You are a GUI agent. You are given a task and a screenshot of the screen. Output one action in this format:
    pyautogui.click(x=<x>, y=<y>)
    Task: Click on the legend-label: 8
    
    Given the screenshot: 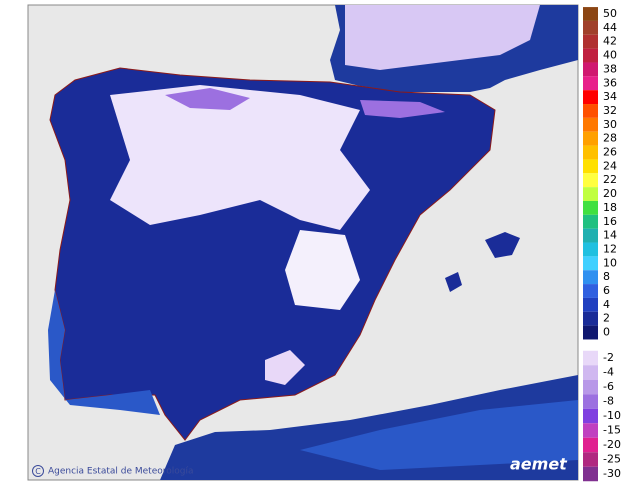 What is the action you would take?
    pyautogui.click(x=606, y=276)
    